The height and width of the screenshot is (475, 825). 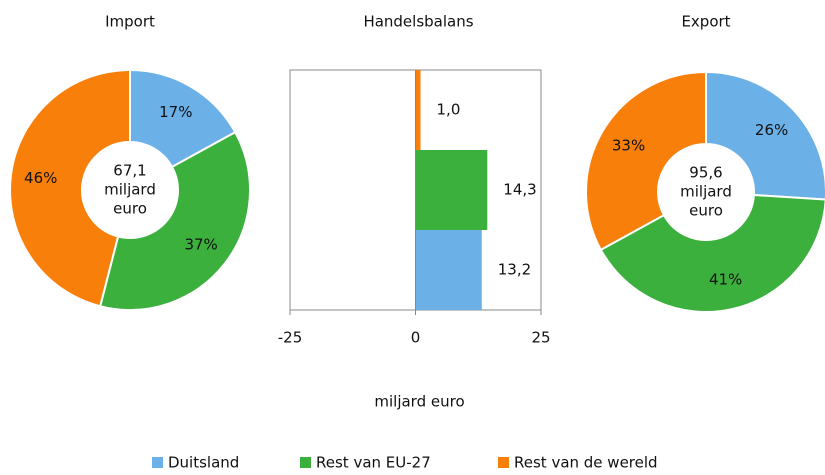 I want to click on data-label: 13,2, so click(x=514, y=270).